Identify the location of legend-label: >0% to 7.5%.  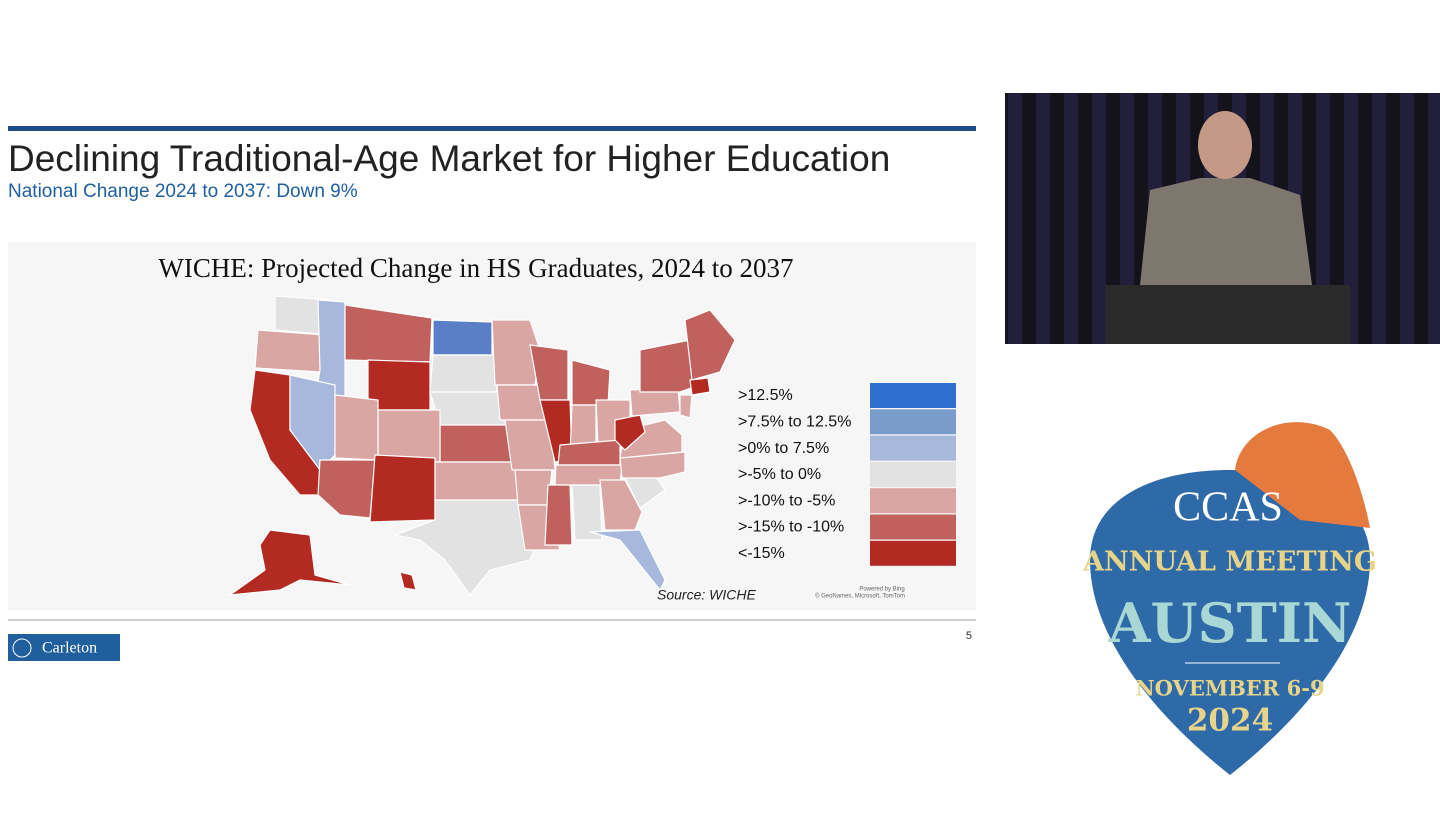
(783, 448).